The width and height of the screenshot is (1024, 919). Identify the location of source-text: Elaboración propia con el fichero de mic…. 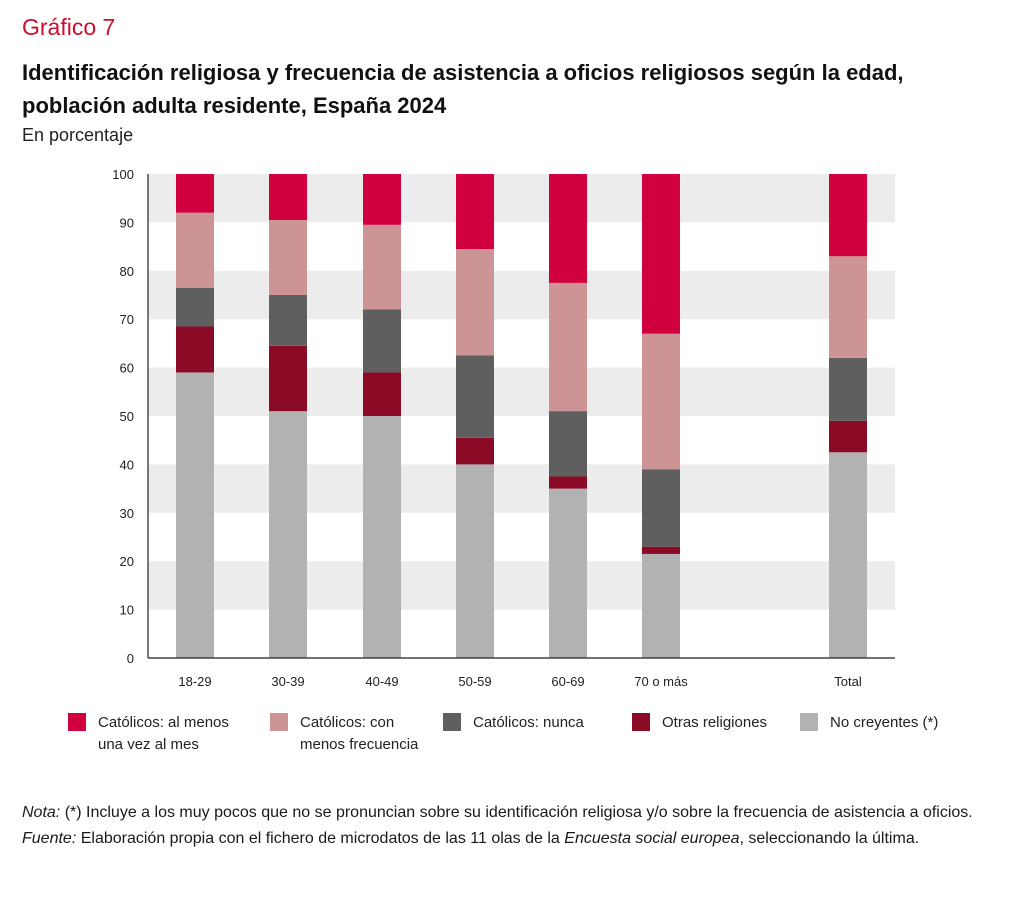
(320, 838).